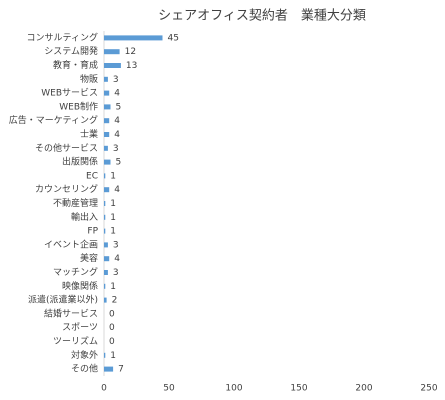 Image resolution: width=445 pixels, height=400 pixels. What do you see at coordinates (53, 120) in the screenshot?
I see `y-tick-label: 広告・マーケティング` at bounding box center [53, 120].